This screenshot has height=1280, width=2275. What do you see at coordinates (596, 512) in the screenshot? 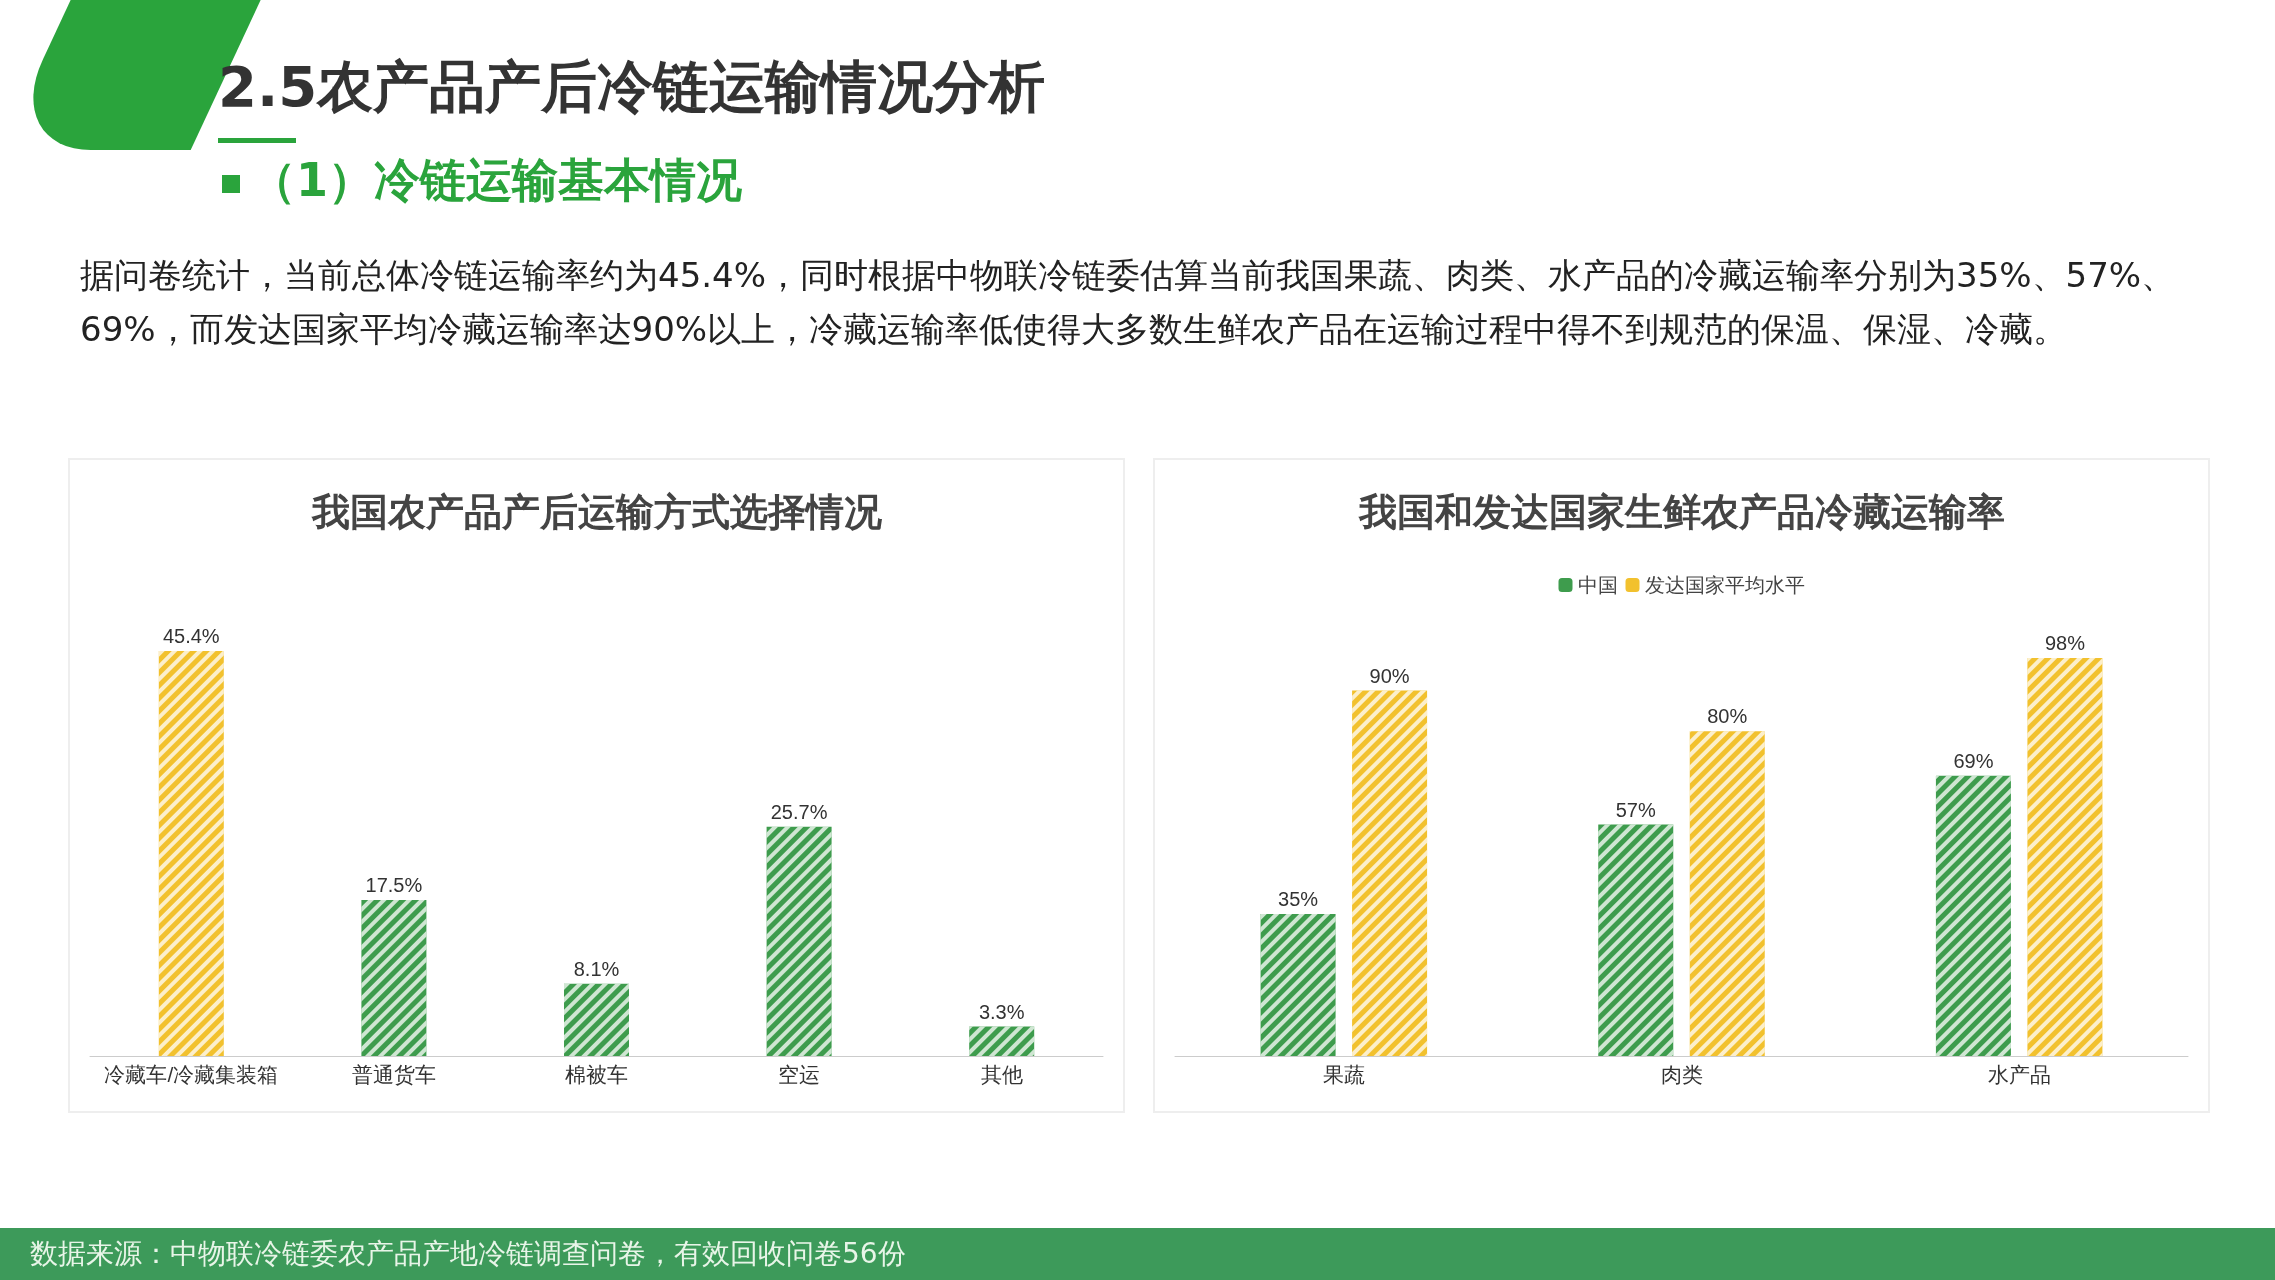
I see `chart-title: 我国农产品产后运输方式选择情况` at bounding box center [596, 512].